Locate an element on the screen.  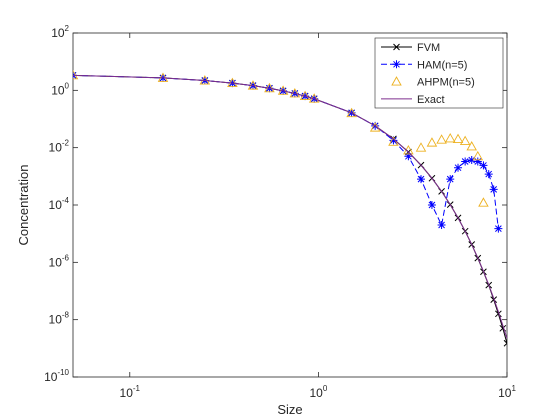
y-tick-label: 10⁰ is located at coordinates (60, 89).